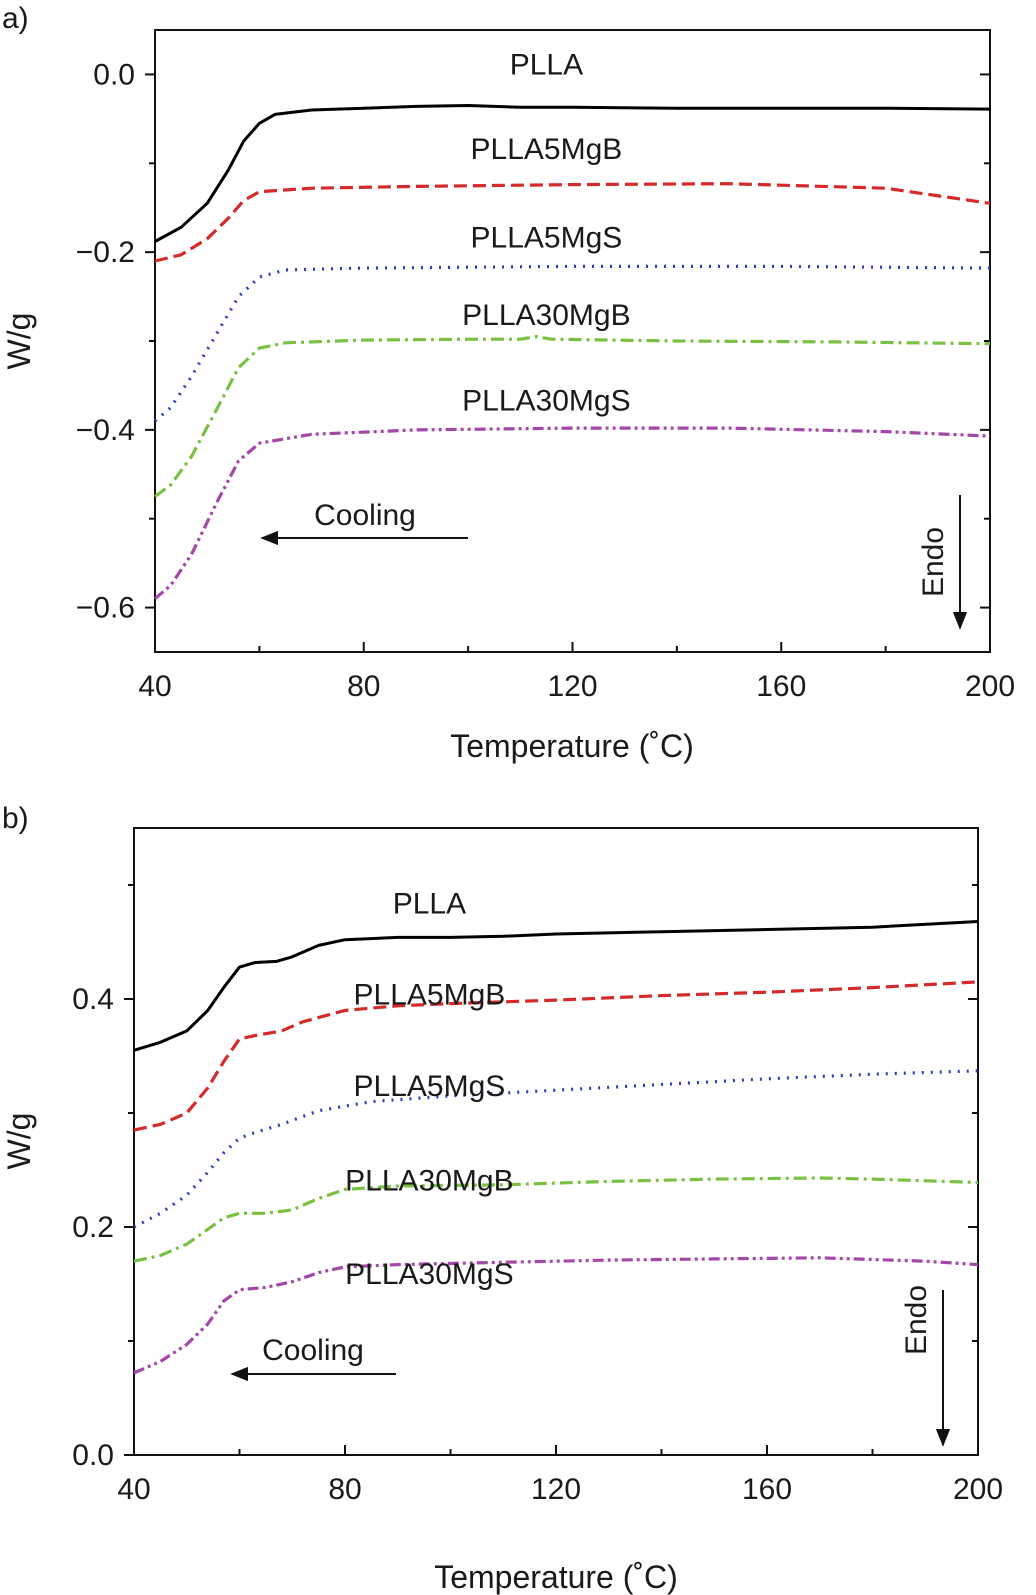  Describe the element at coordinates (105, 430) in the screenshot. I see `y-tick-label: −0.4` at that location.